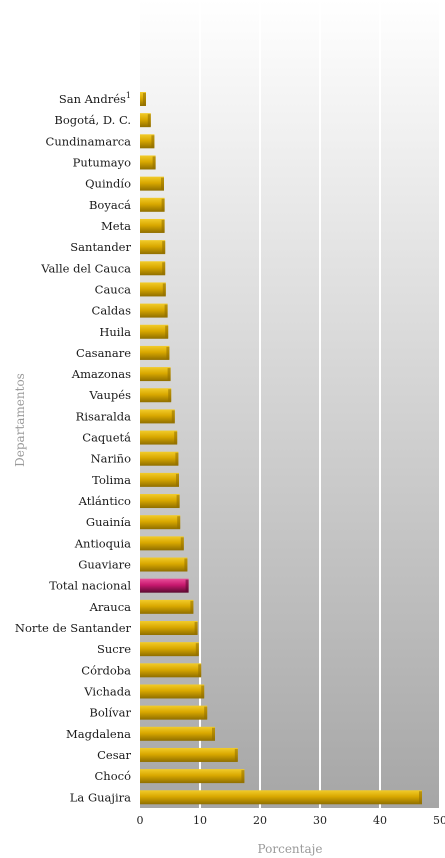  I want to click on bar-end-caqueta, so click(176, 437).